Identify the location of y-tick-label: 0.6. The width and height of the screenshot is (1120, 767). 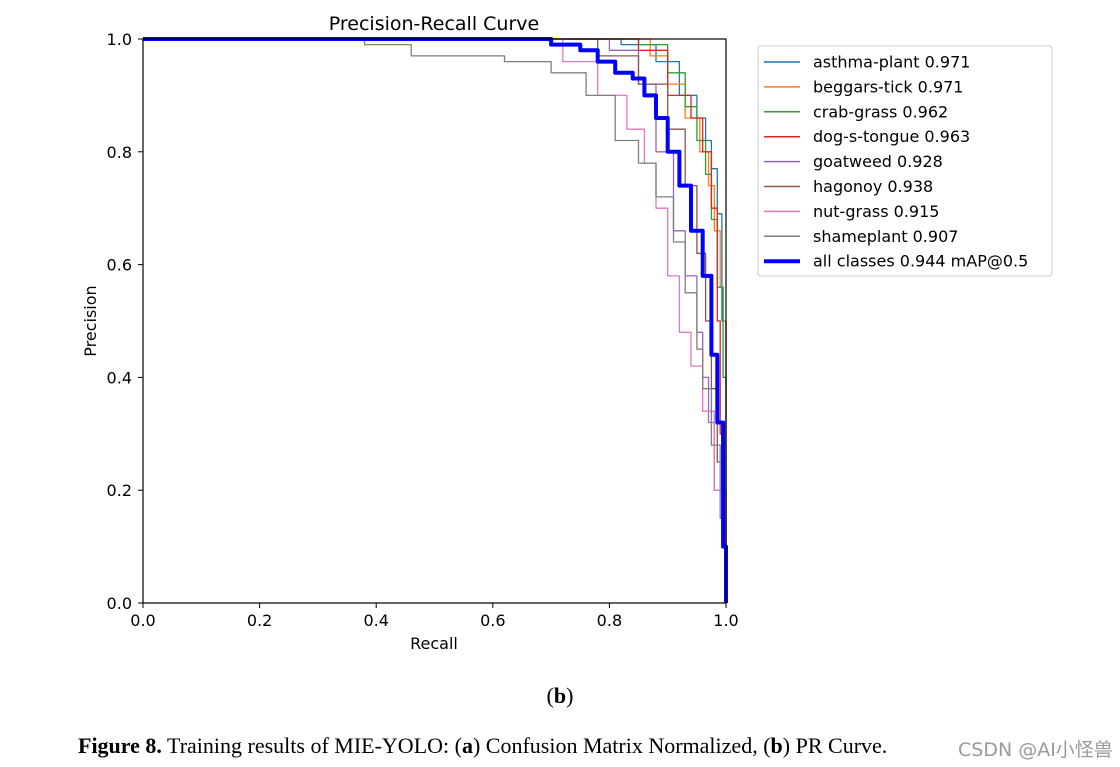
(119, 265).